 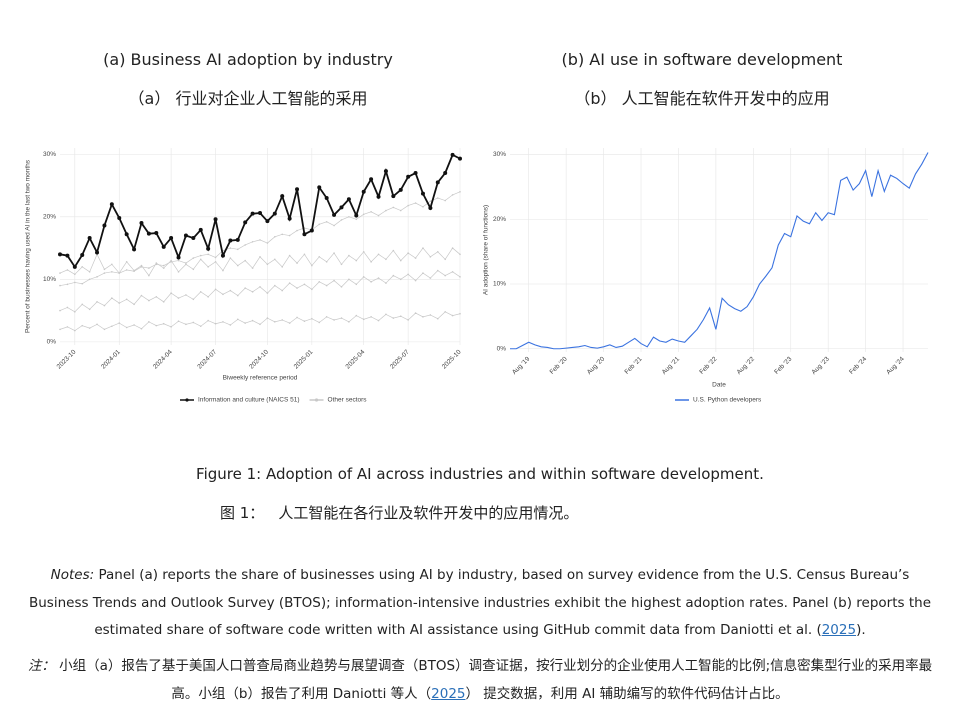 What do you see at coordinates (702, 59) in the screenshot?
I see `panel-title: (b) AI use in software development` at bounding box center [702, 59].